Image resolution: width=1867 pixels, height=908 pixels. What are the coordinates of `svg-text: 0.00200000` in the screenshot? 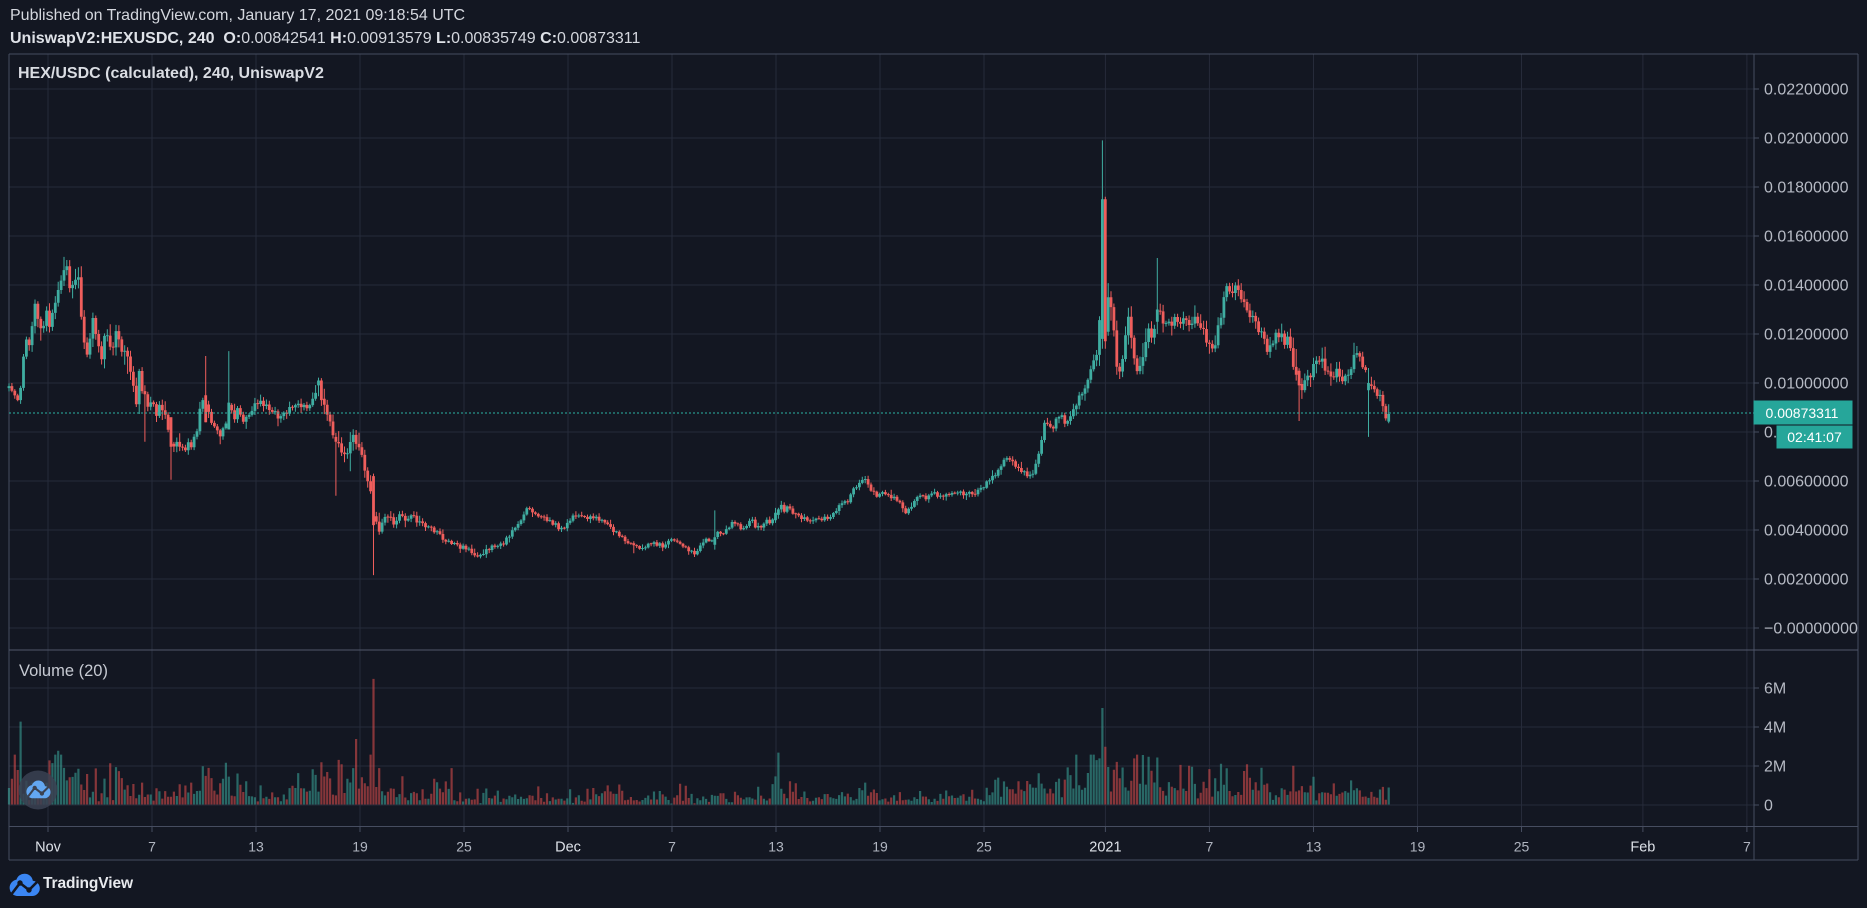 It's located at (1806, 580).